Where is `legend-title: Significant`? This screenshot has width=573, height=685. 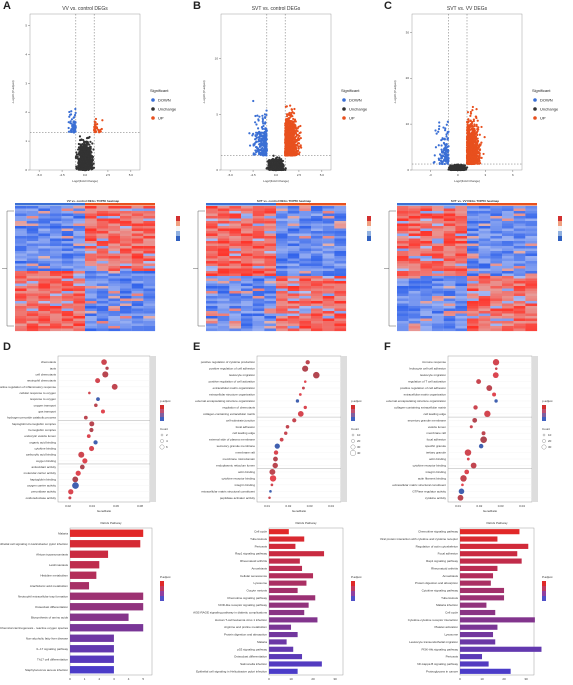
legend-title: Significant is located at coordinates (350, 90).